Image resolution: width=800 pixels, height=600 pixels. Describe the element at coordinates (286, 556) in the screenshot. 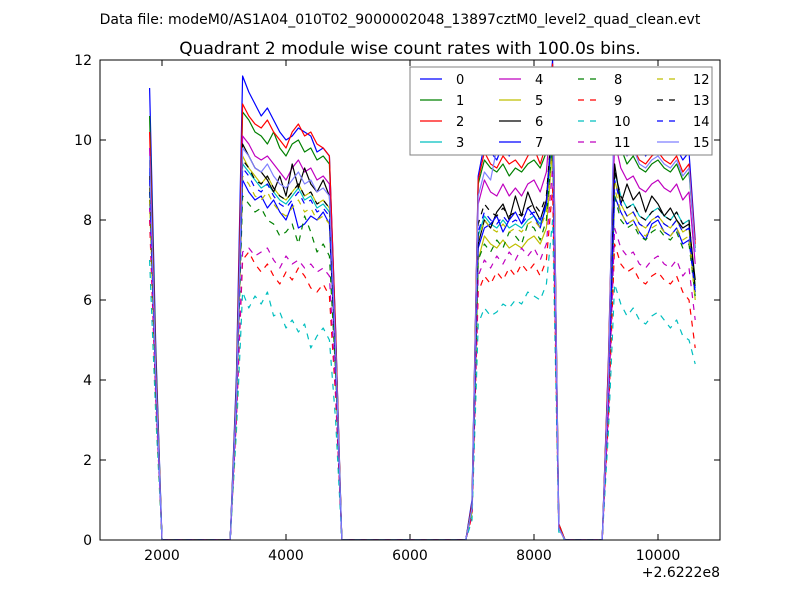

I see `x-tick-label: 4000` at that location.